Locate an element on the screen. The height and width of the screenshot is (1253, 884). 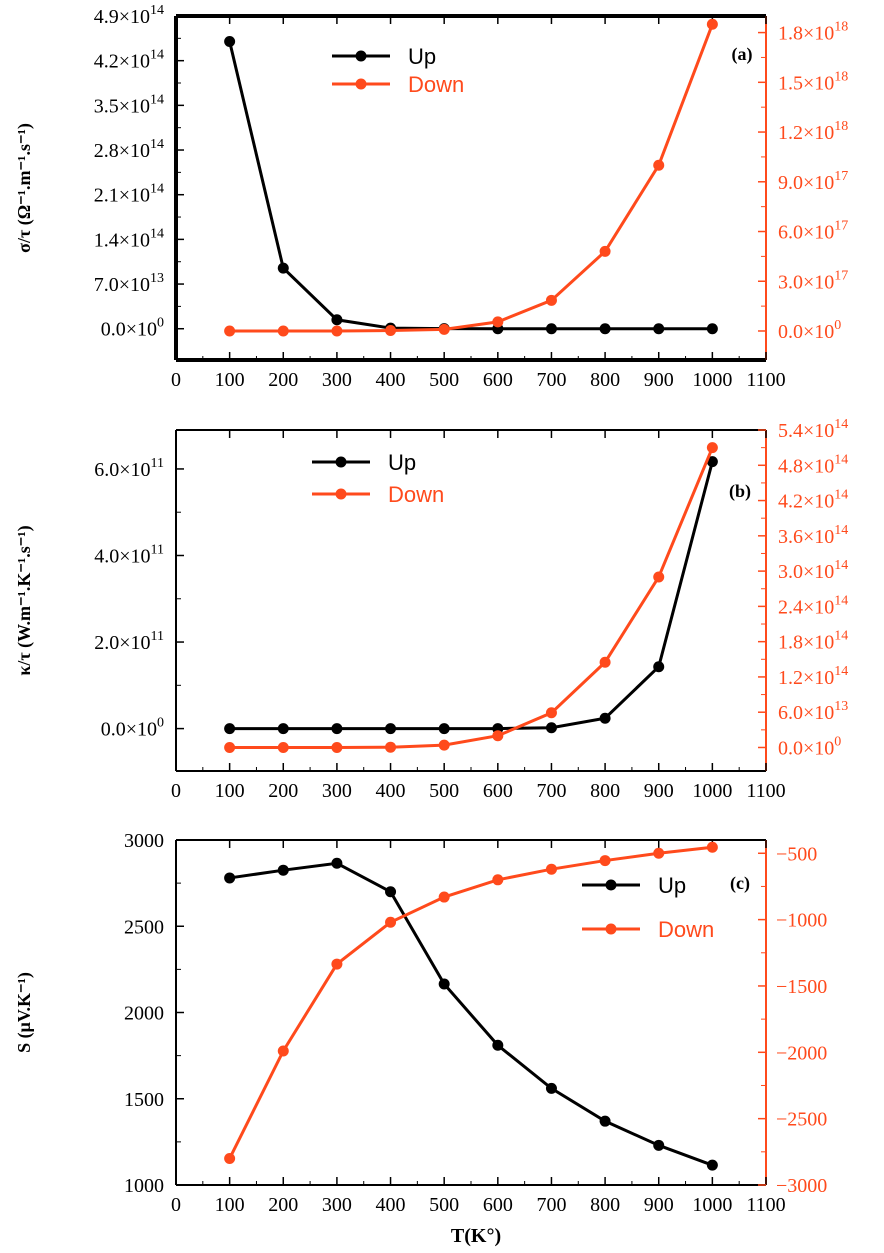
y-right-tick-label: −1500 is located at coordinates (801, 987).